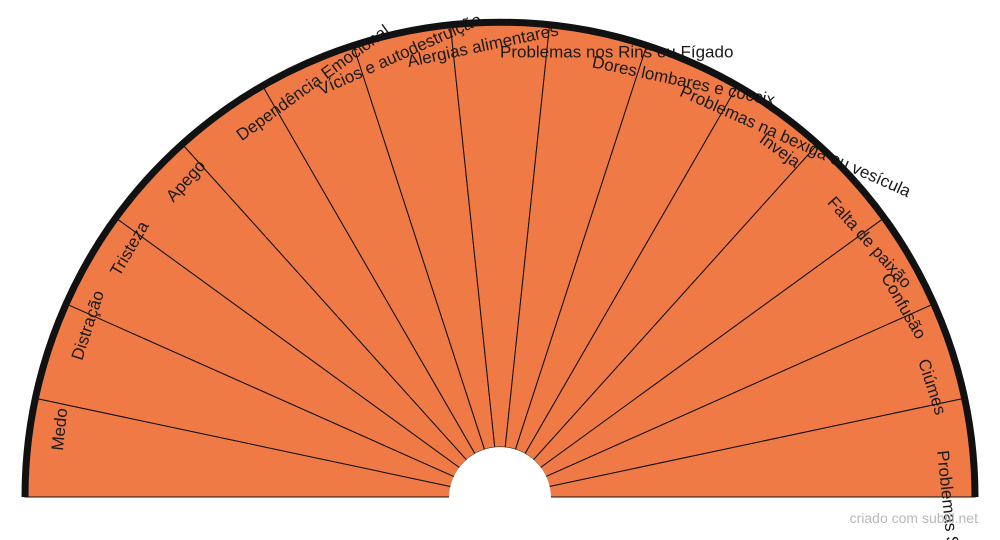 This screenshot has width=1000, height=540. What do you see at coordinates (500, 472) in the screenshot?
I see `center-hole` at bounding box center [500, 472].